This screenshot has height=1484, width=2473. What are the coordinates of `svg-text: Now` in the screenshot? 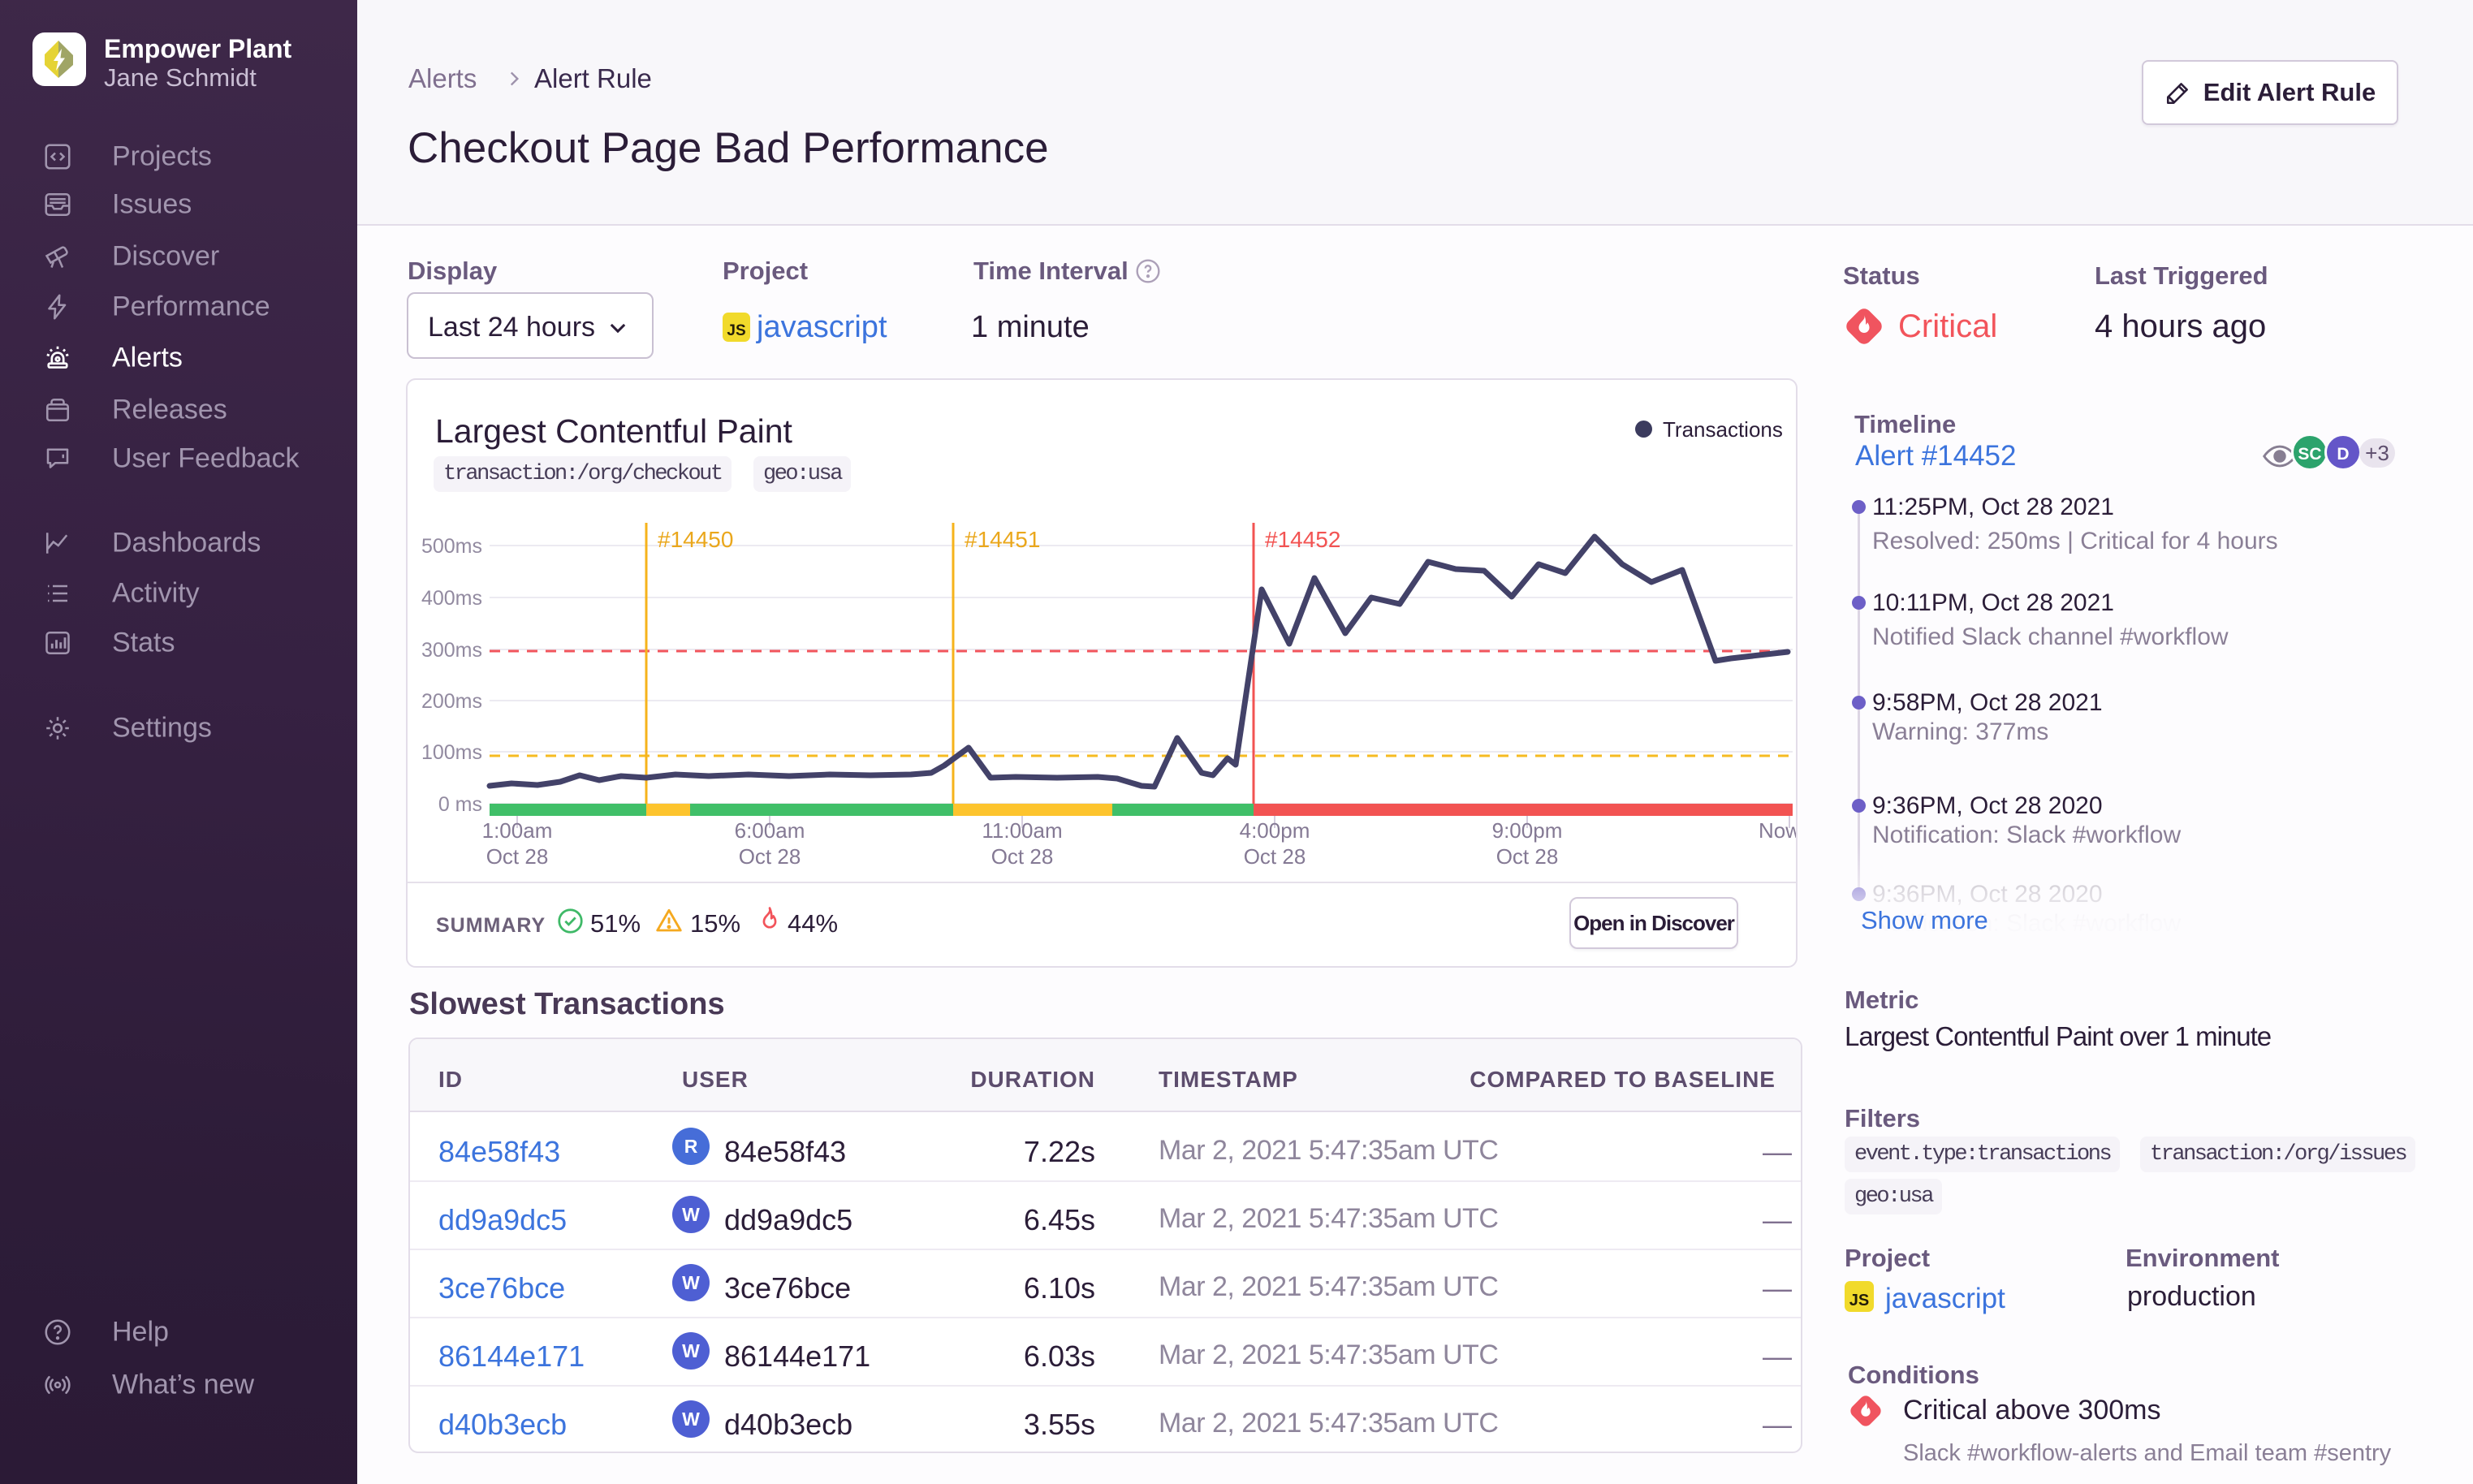 It's located at (1778, 830).